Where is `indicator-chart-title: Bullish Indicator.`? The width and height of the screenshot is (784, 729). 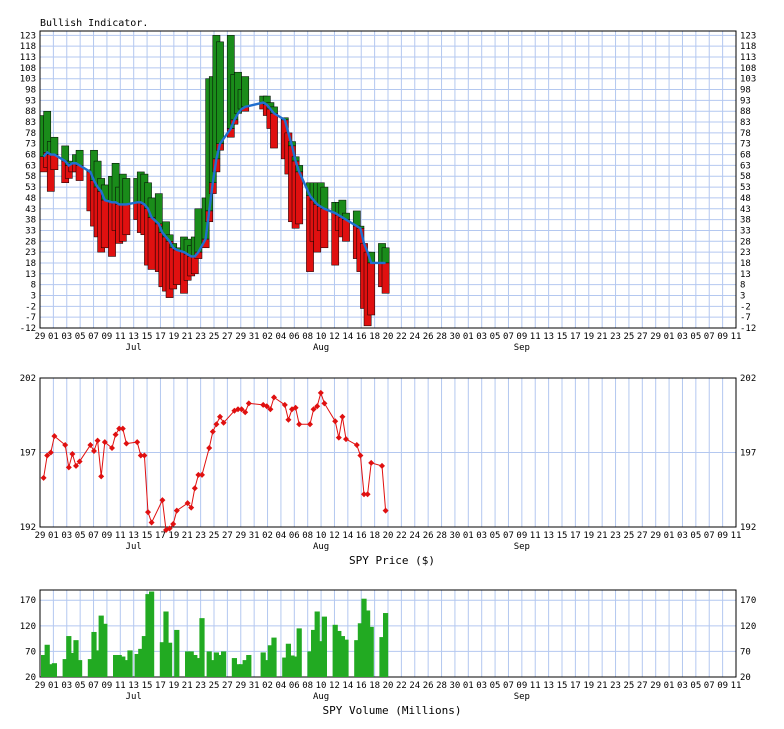 indicator-chart-title: Bullish Indicator. is located at coordinates (94, 23).